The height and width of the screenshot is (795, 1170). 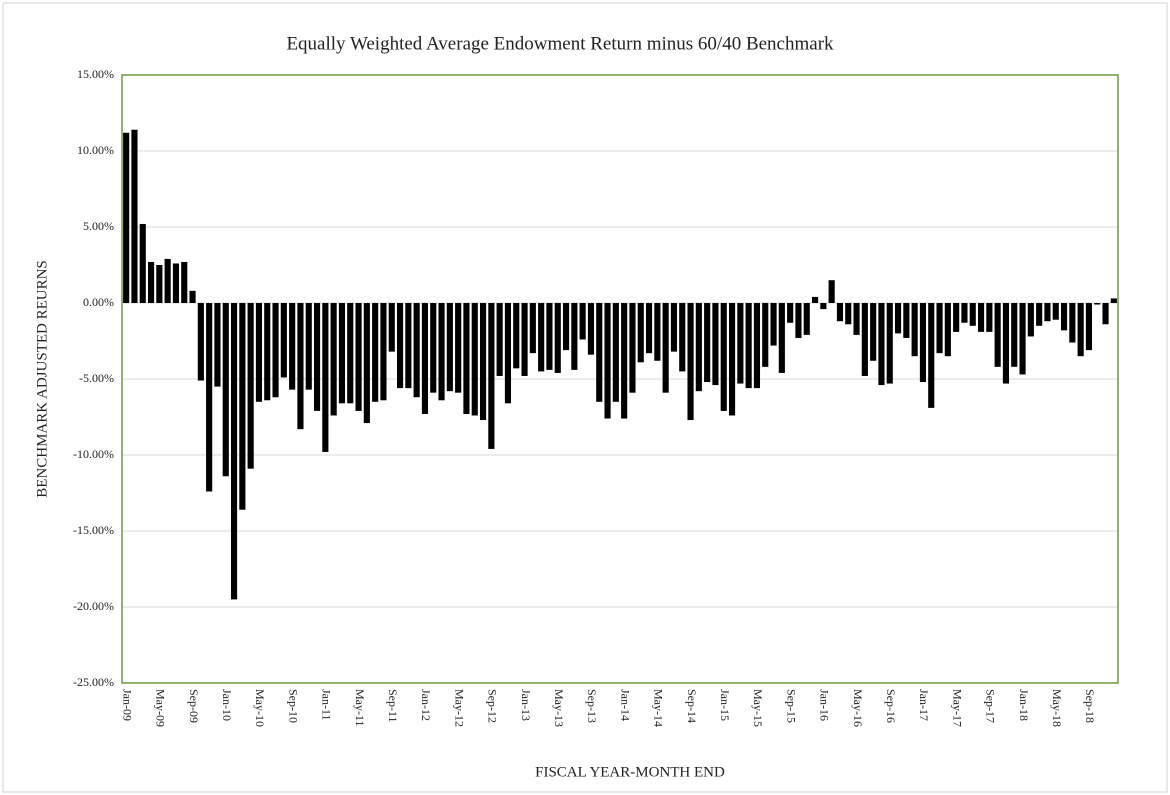 I want to click on x-tick-label: Jan-15, so click(x=725, y=705).